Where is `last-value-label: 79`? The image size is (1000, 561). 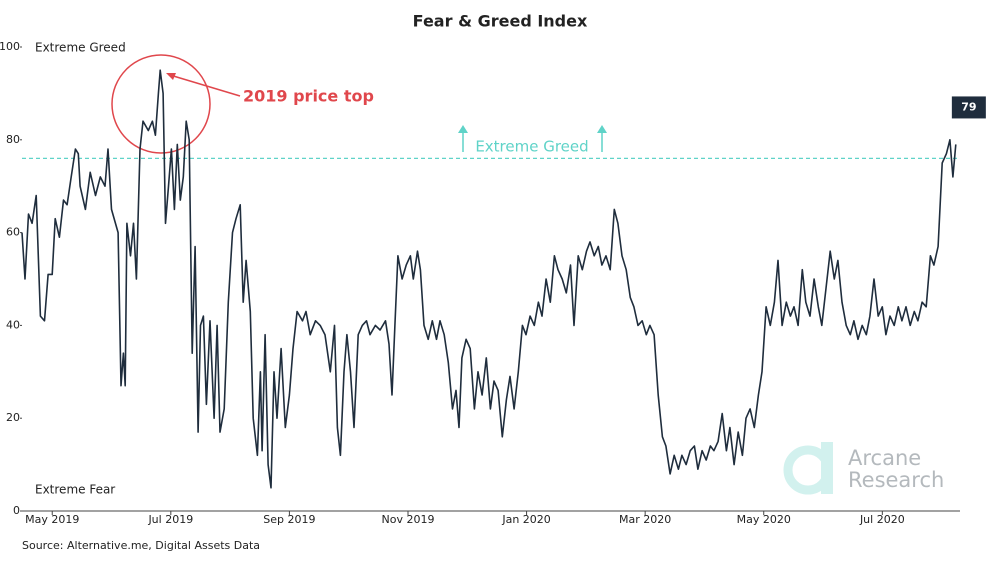 last-value-label: 79 is located at coordinates (968, 106).